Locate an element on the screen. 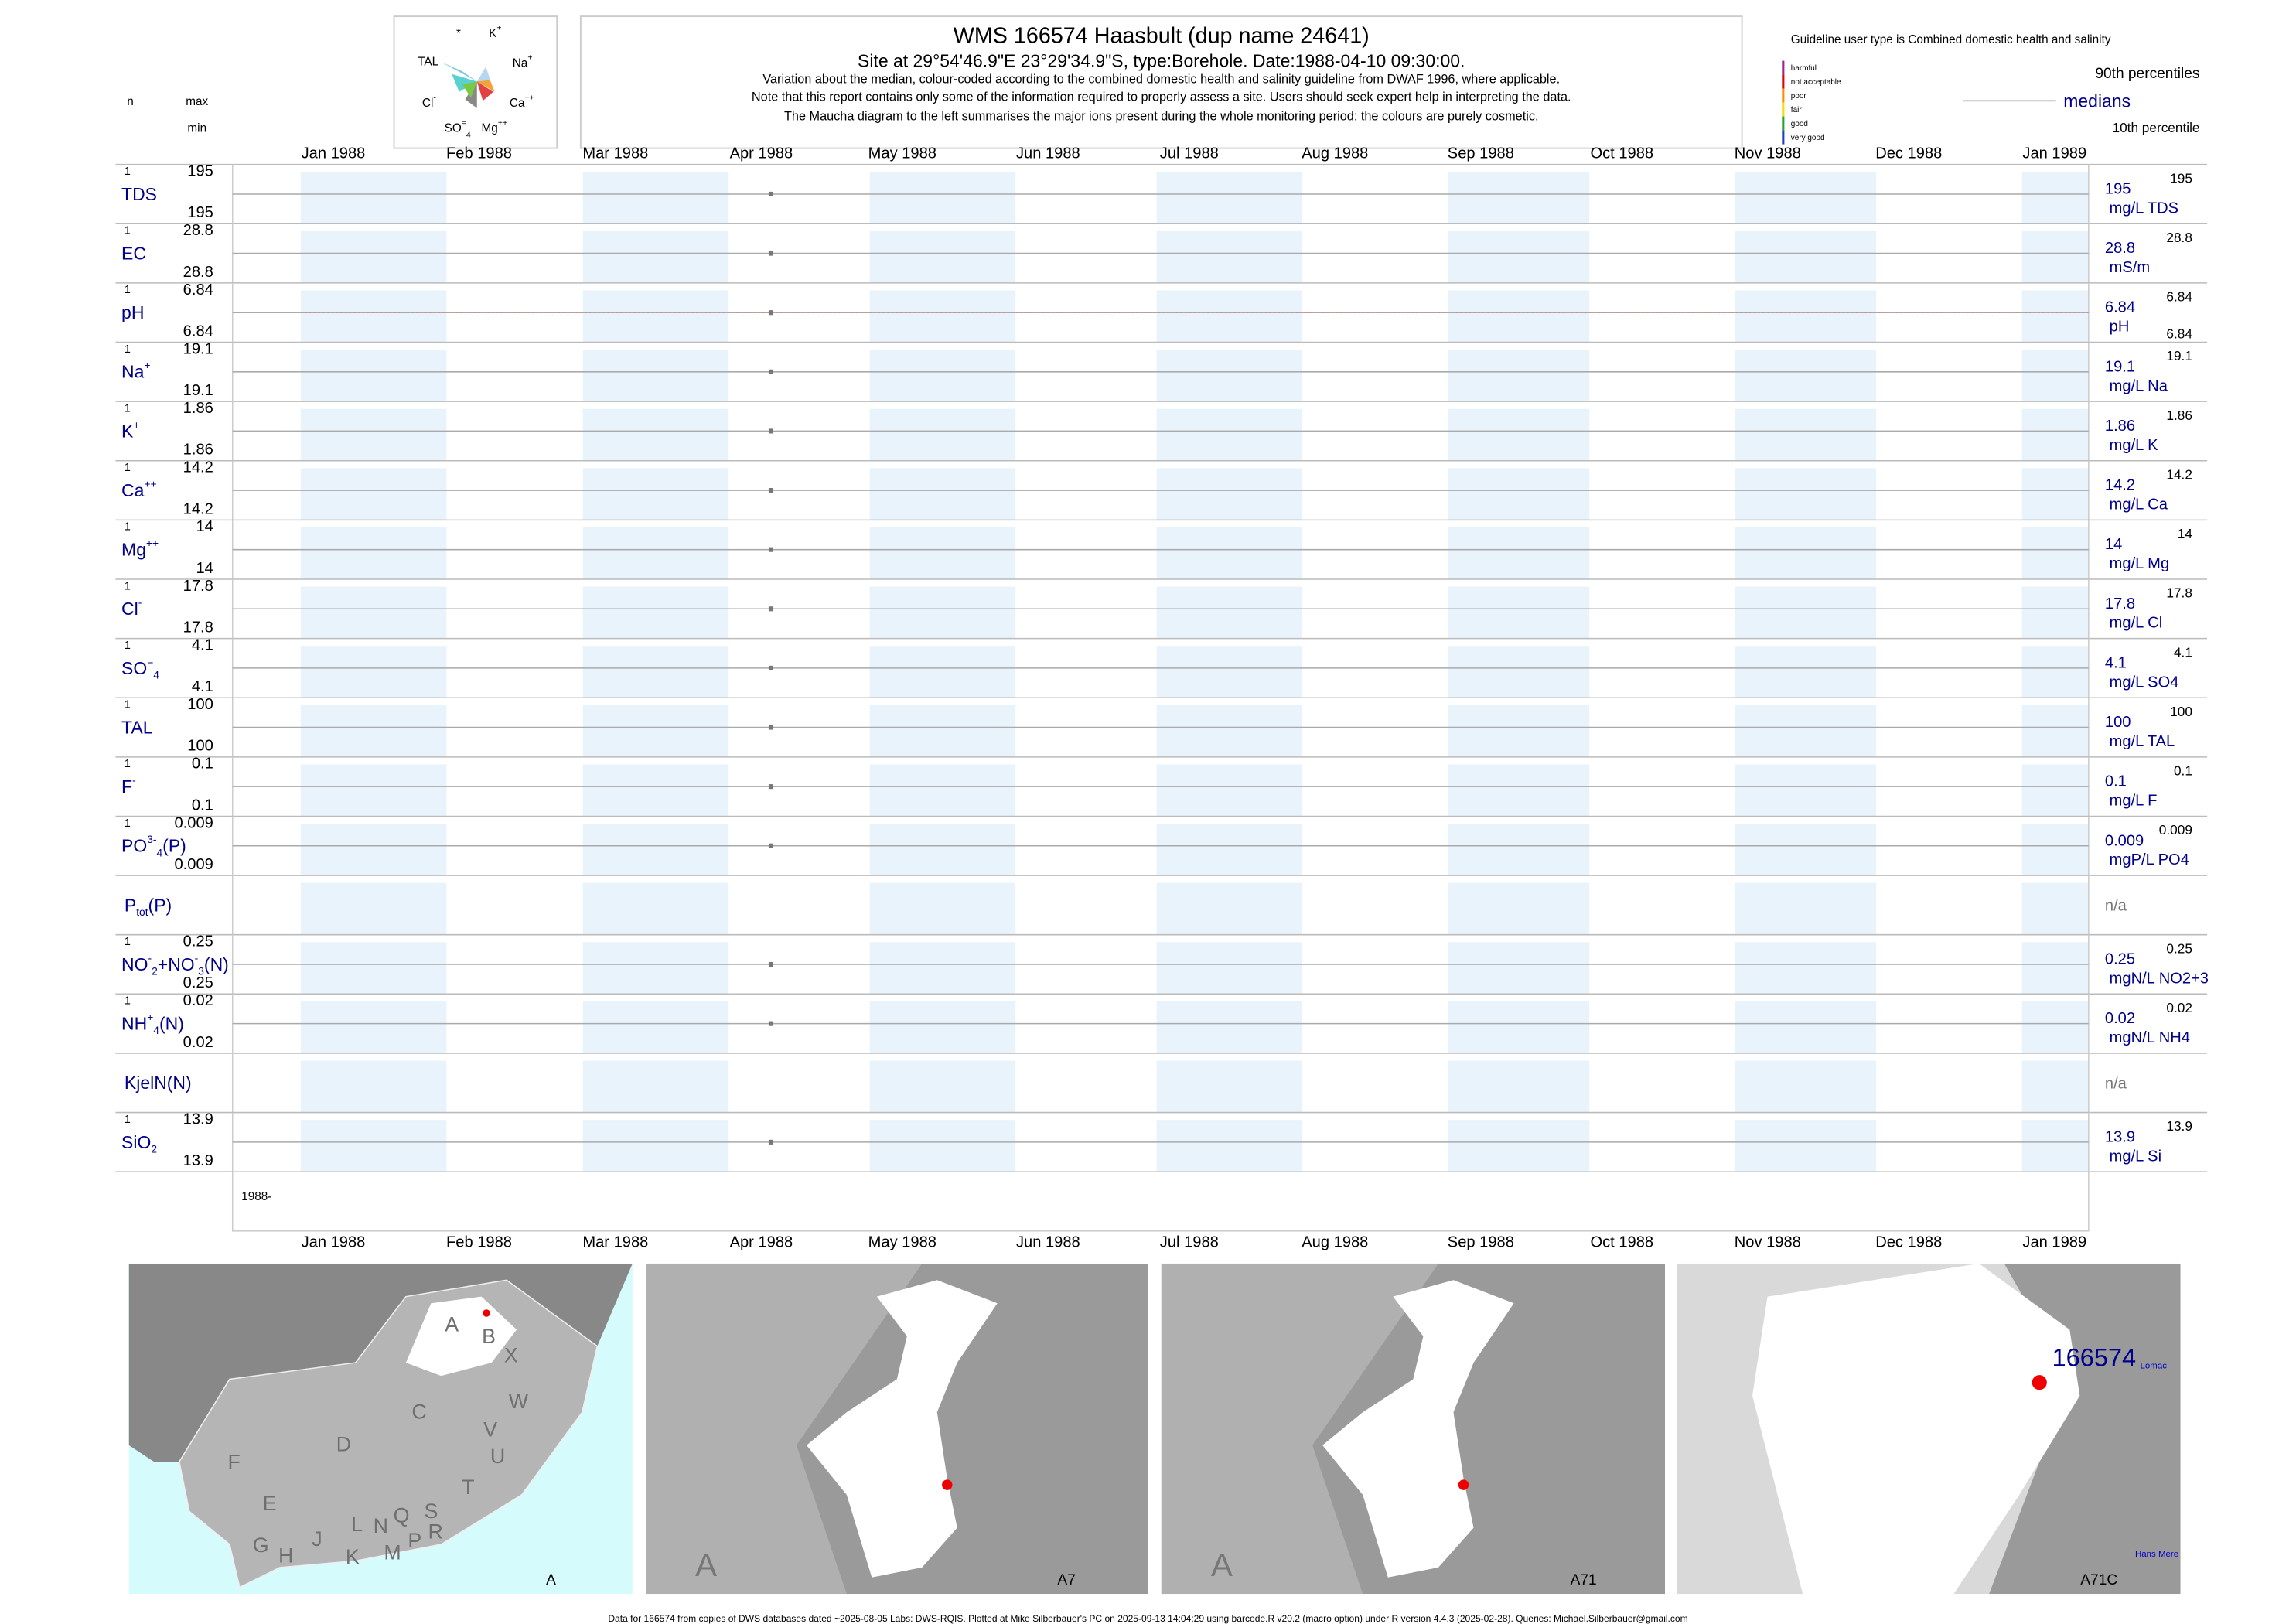 Image resolution: width=2296 pixels, height=1624 pixels. maucha-label: Ca++ is located at coordinates (522, 101).